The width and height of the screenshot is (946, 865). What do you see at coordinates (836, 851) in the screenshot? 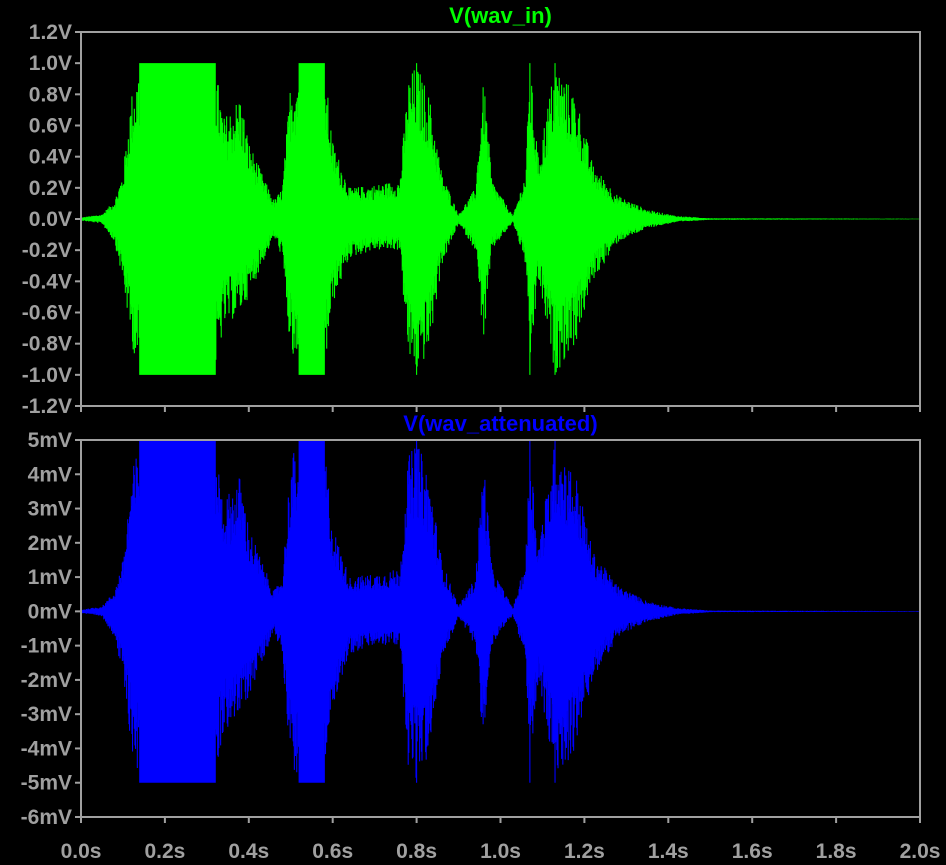
I see `x-tick-label-9: 1.8s` at bounding box center [836, 851].